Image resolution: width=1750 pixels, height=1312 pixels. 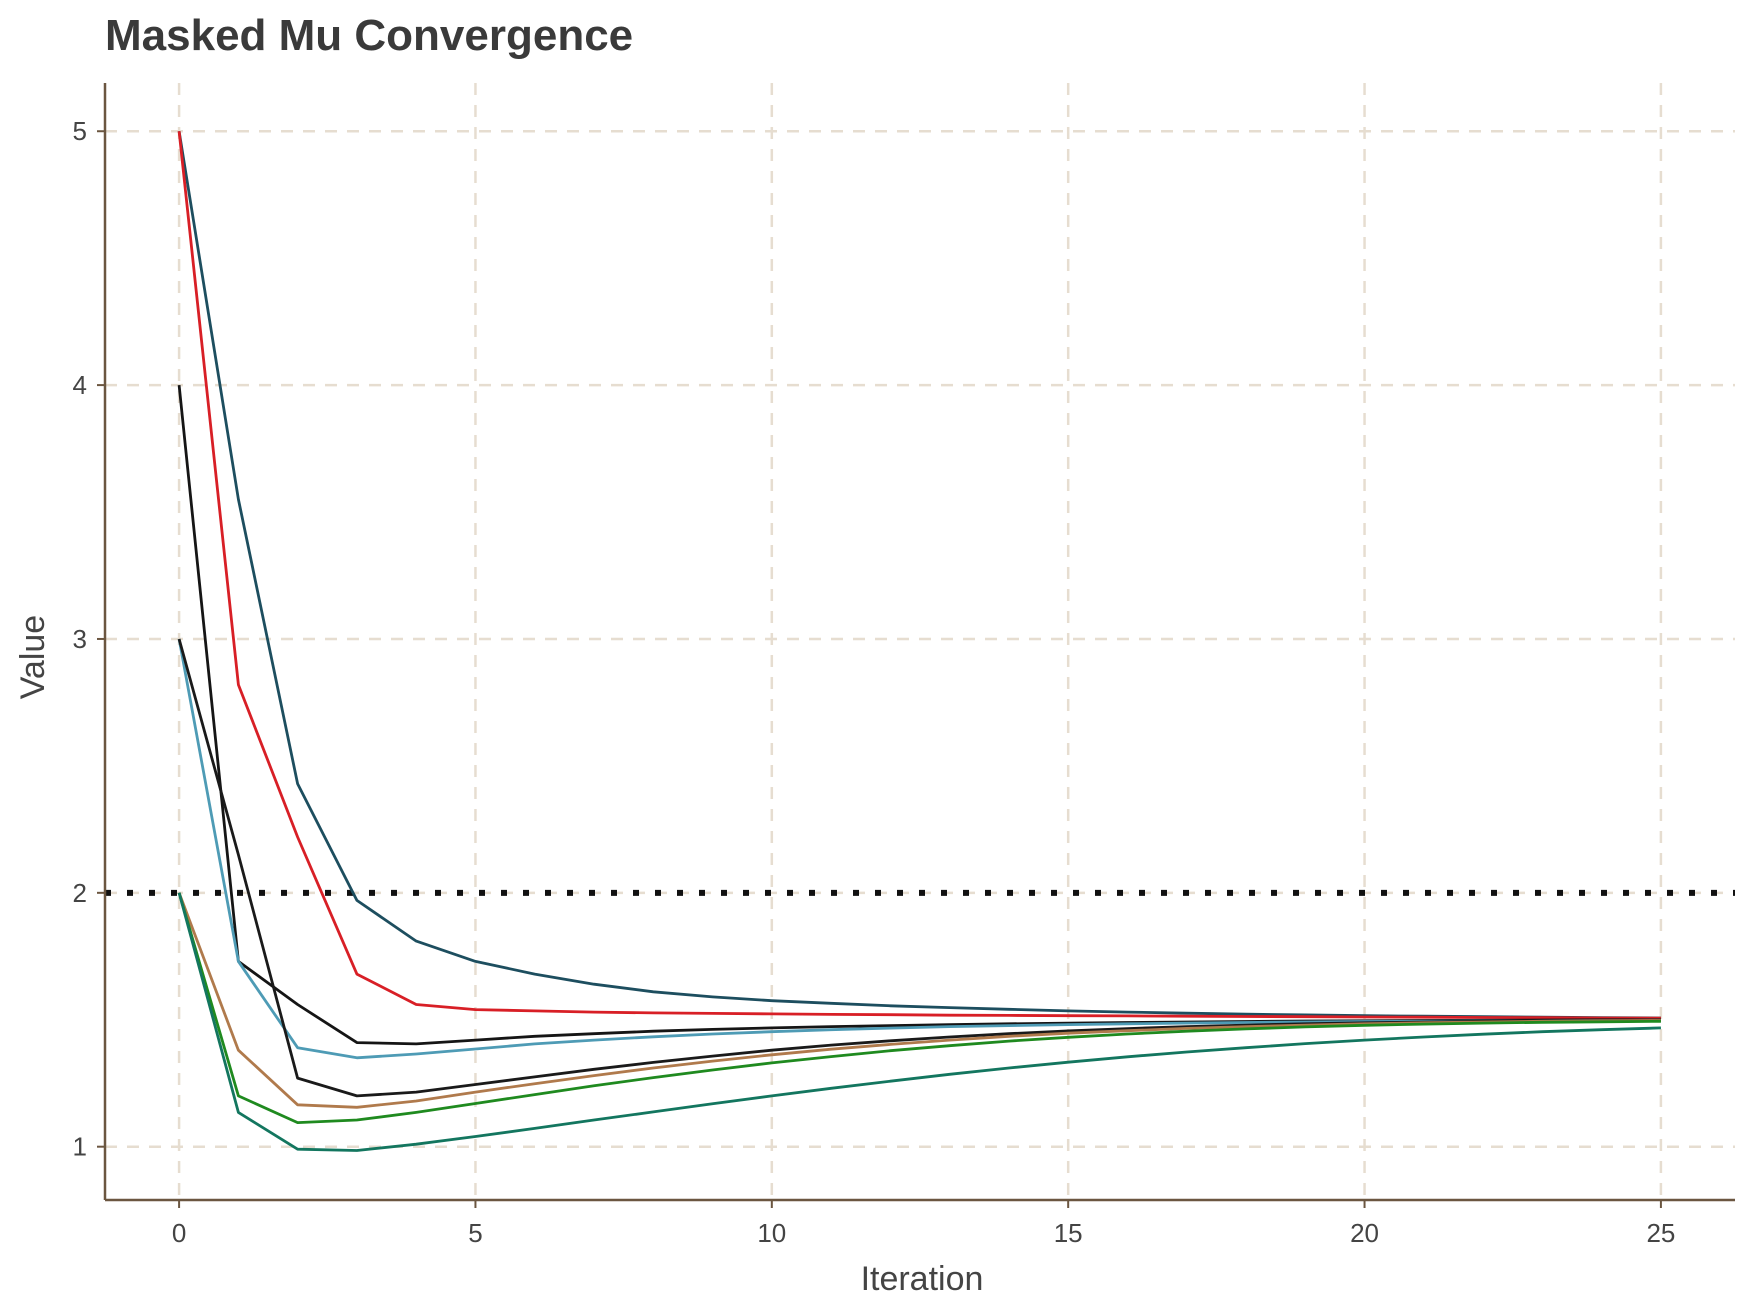 What do you see at coordinates (1068, 1233) in the screenshot?
I see `x-tick-label-3: 15` at bounding box center [1068, 1233].